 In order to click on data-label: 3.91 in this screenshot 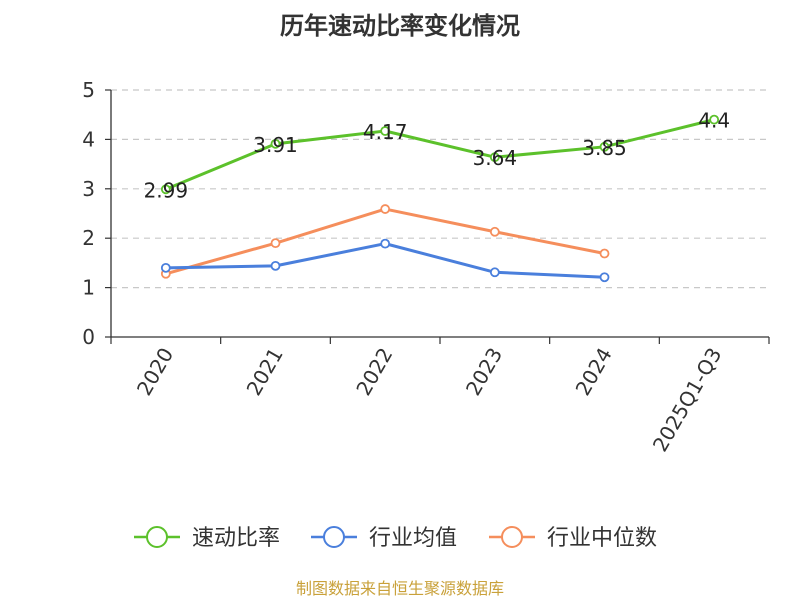, I will do `click(275, 145)`.